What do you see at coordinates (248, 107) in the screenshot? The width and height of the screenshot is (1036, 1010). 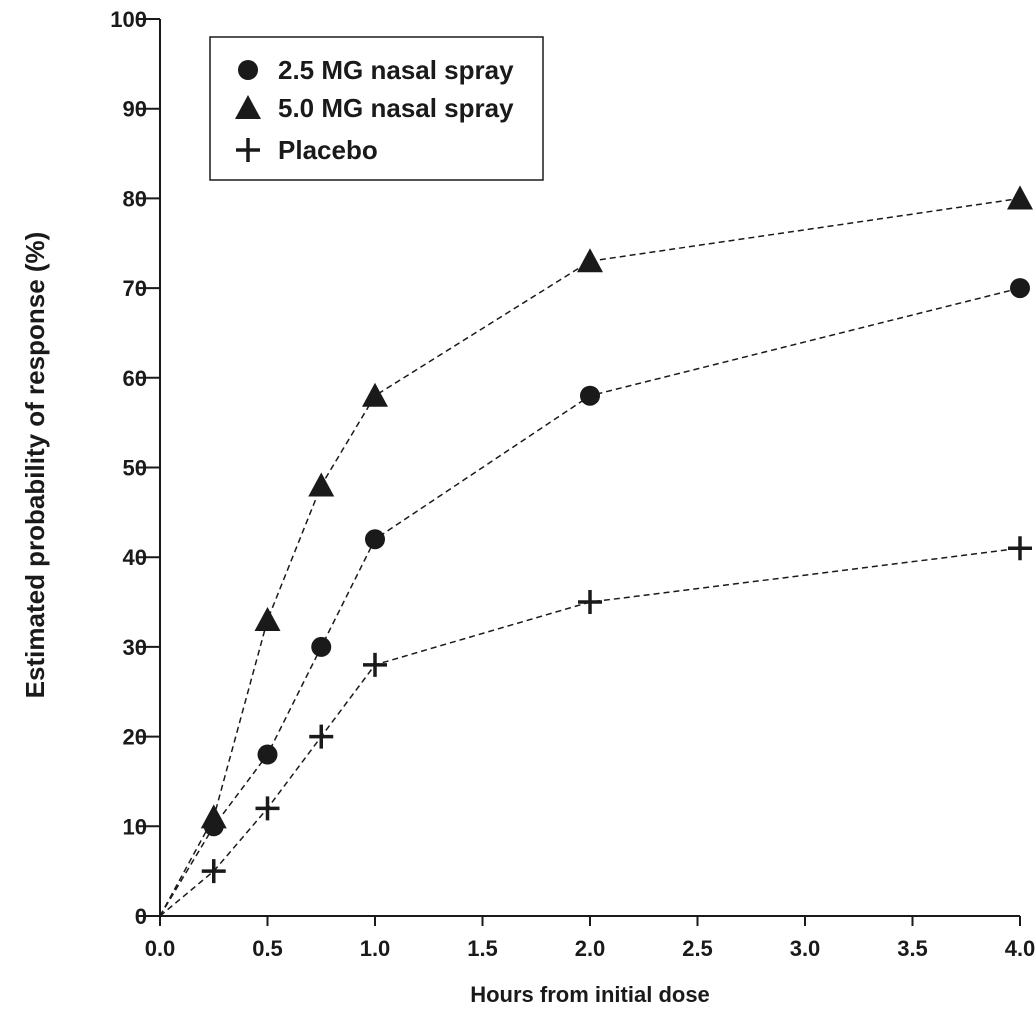 I see `legend-triangle-icon` at bounding box center [248, 107].